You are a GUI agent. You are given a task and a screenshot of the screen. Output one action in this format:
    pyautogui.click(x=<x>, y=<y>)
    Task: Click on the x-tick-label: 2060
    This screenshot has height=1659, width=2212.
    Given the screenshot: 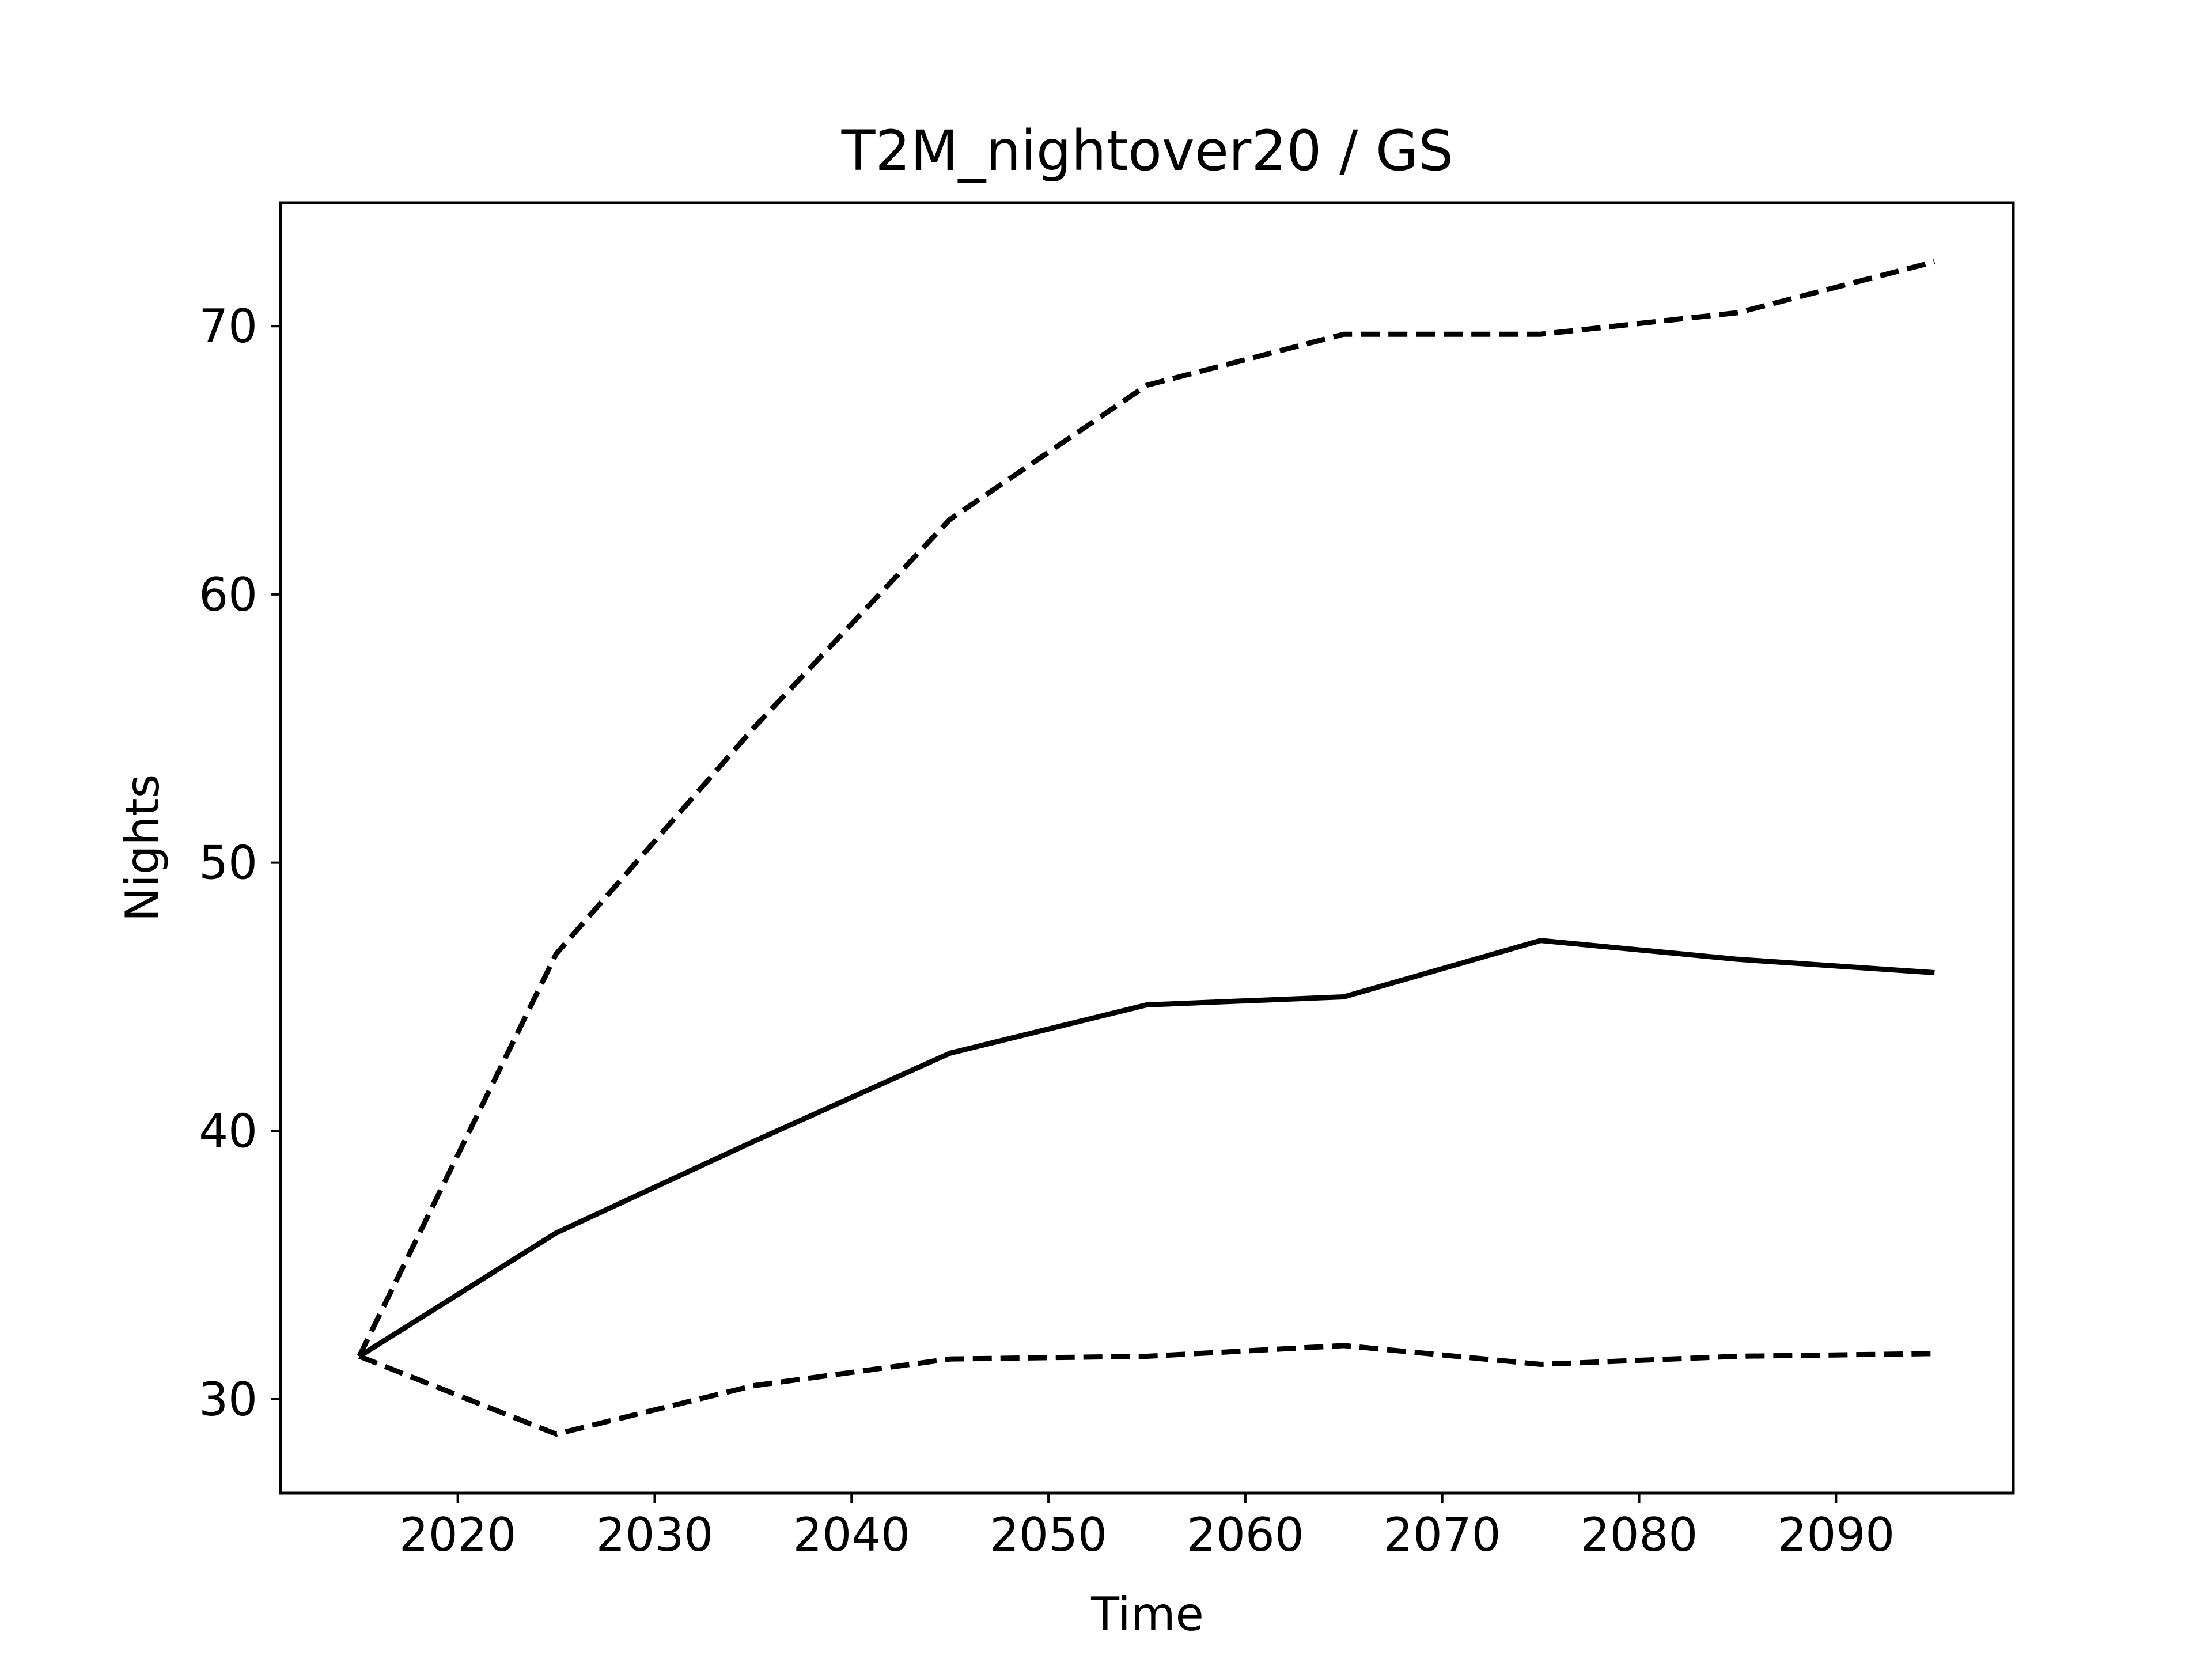 What is the action you would take?
    pyautogui.click(x=1245, y=1535)
    